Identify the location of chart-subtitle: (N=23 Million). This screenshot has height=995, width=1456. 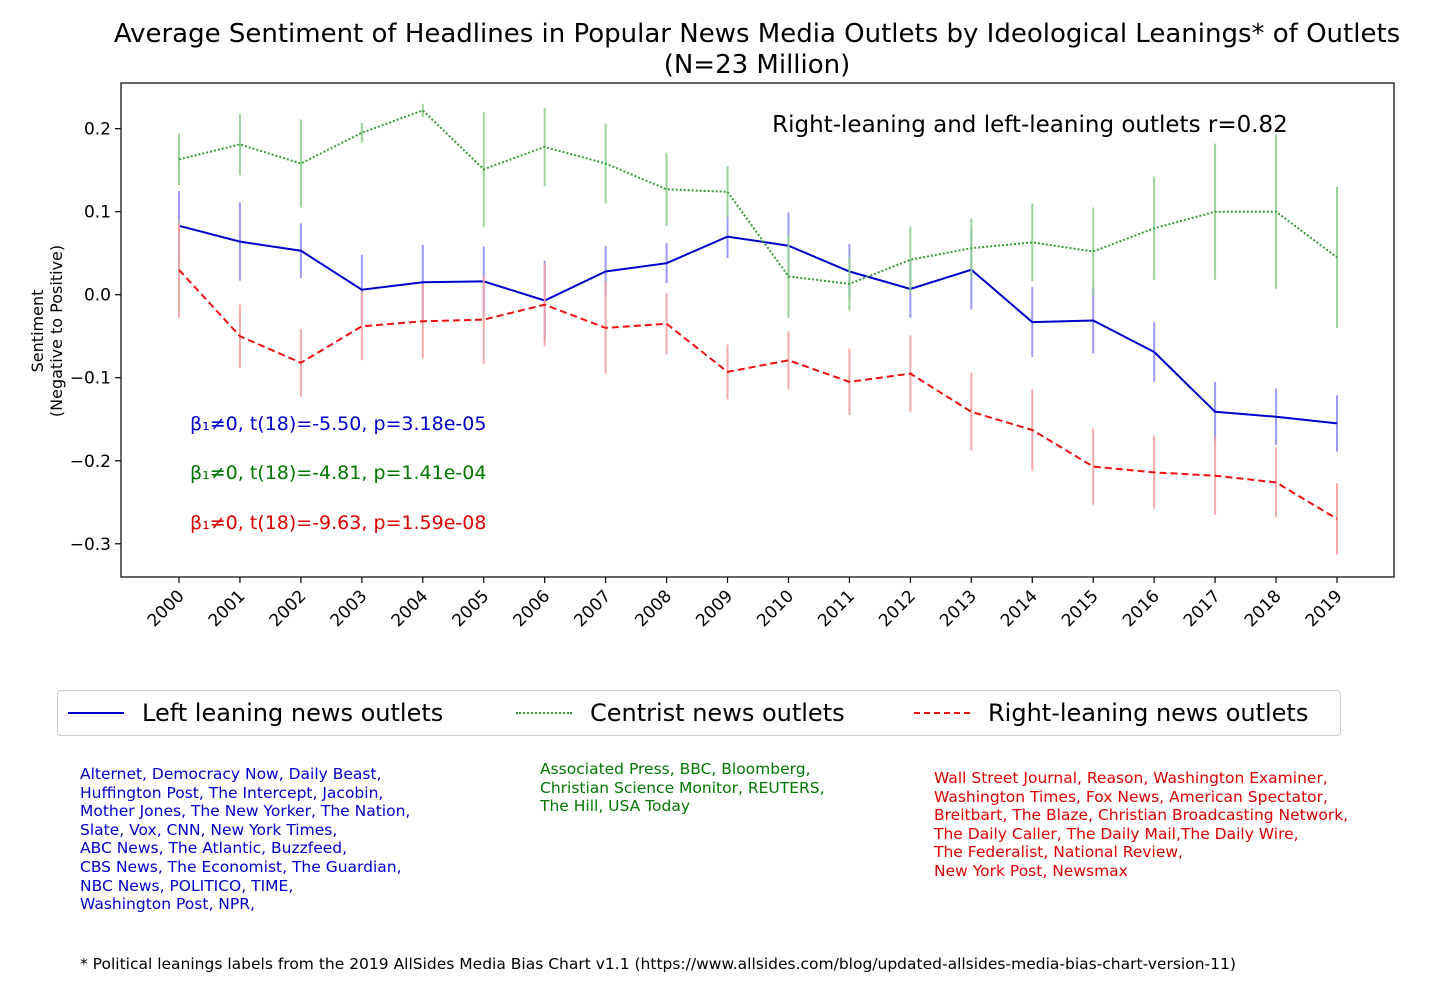
(757, 65).